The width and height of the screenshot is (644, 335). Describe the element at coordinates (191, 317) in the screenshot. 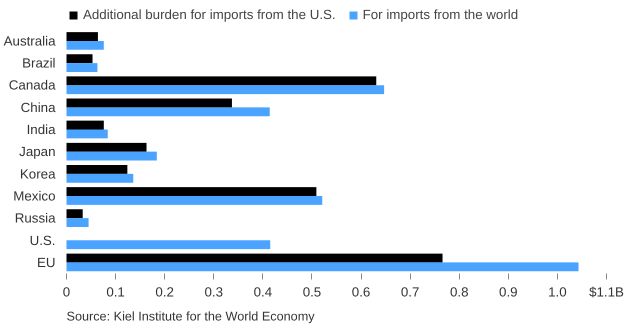

I see `source-note: Source: Kiel Institute for the World Economy` at that location.